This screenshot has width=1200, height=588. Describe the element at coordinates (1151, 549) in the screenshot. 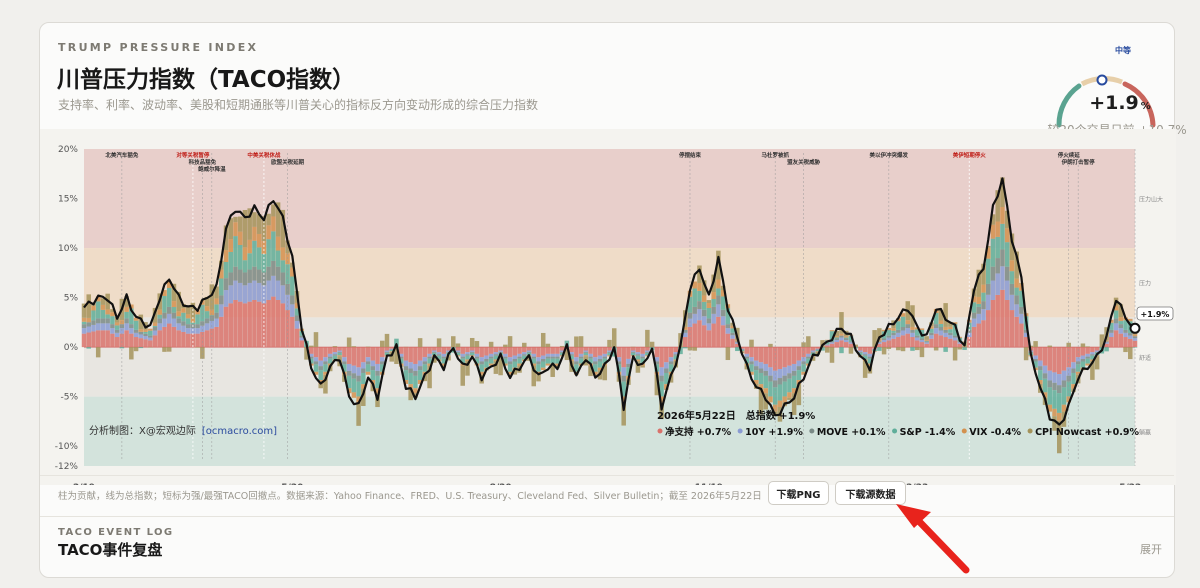

I see `expand-button: 展开` at that location.